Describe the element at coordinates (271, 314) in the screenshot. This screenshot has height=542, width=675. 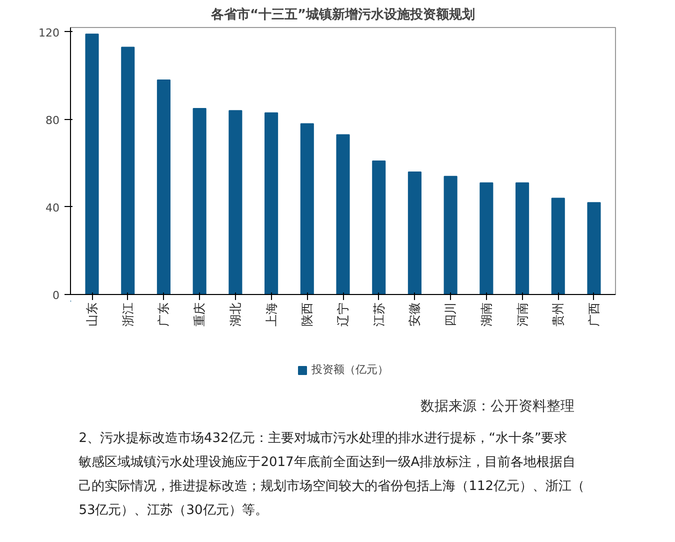
I see `x-tick-label: 上海` at that location.